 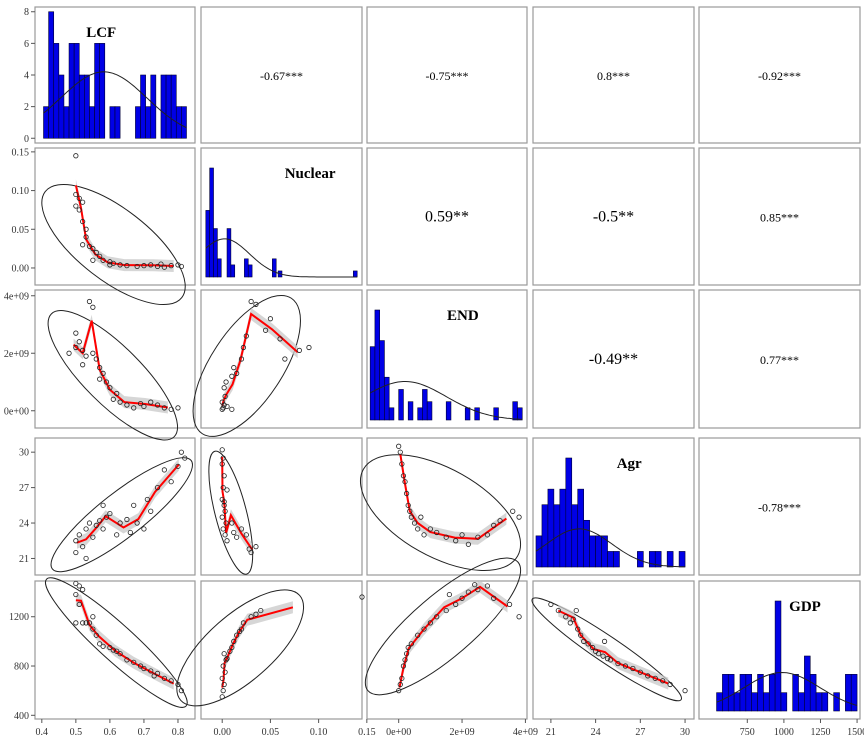 I want to click on variable-label-nuclear: Nuclear, so click(x=310, y=174).